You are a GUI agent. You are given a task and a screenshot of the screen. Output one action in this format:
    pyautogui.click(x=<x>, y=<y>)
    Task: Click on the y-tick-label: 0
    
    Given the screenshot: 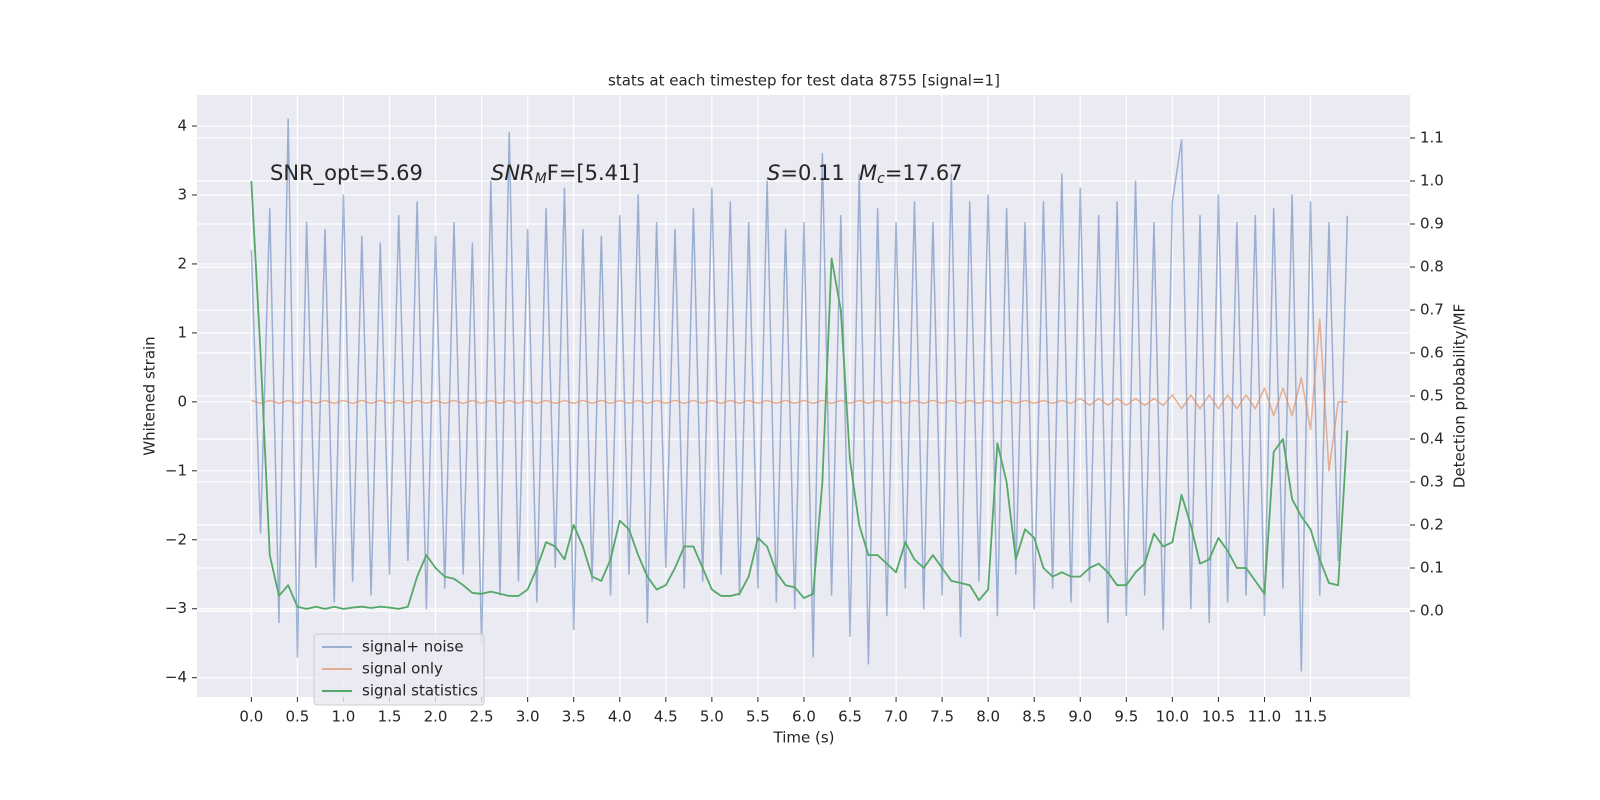 What is the action you would take?
    pyautogui.click(x=182, y=401)
    